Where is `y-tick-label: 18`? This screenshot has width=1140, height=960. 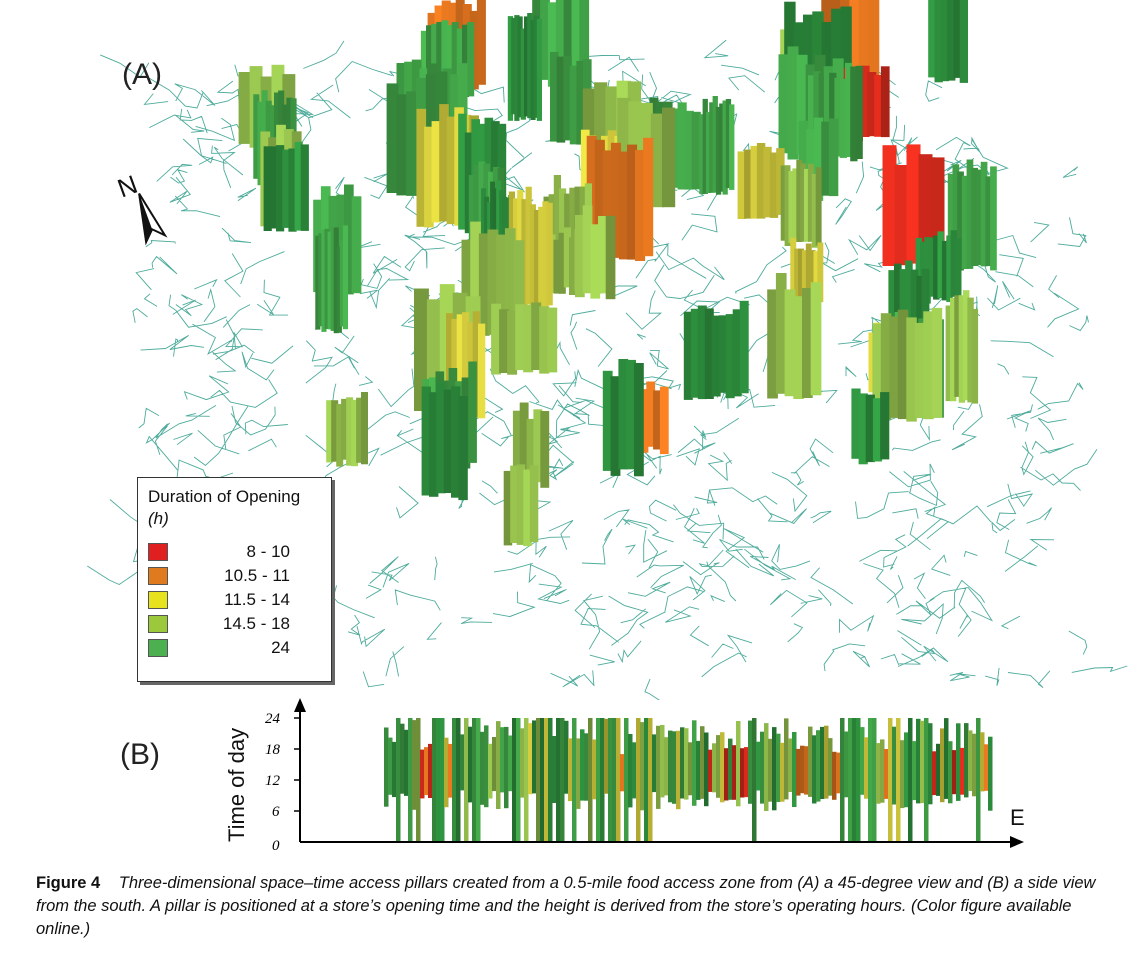
y-tick-label: 18 is located at coordinates (273, 750).